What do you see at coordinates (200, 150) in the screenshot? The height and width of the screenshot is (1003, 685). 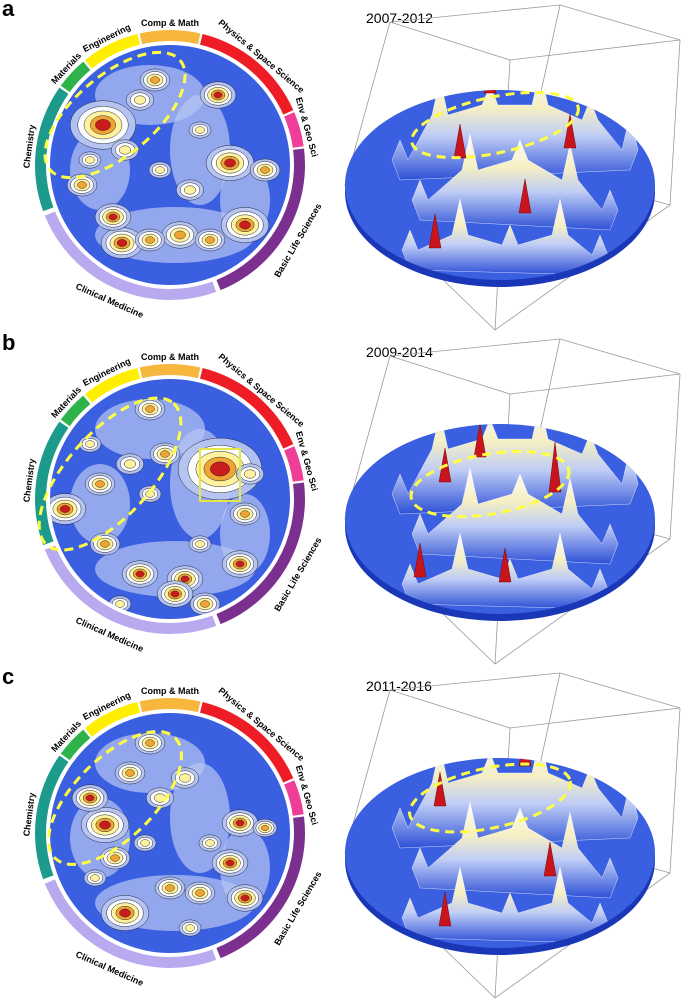 I see `density-region` at bounding box center [200, 150].